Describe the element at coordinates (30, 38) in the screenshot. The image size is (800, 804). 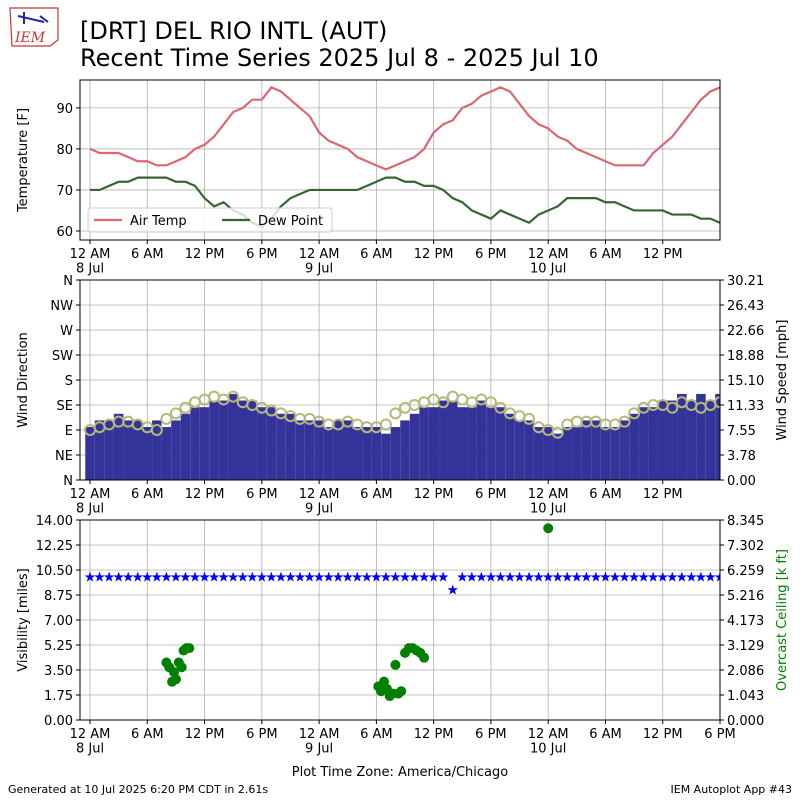
I see `logo-text: IEM` at that location.